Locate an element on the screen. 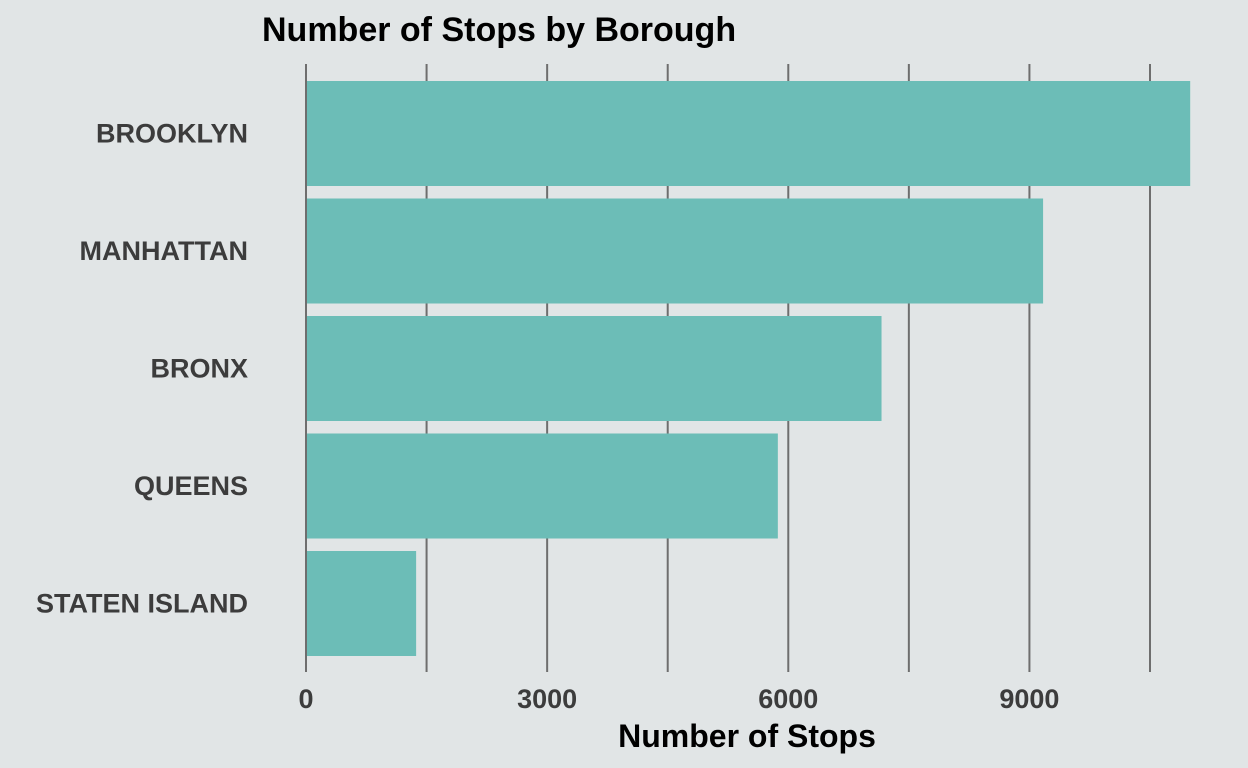 This screenshot has height=768, width=1248. chart-title: Number of Stops by Borough is located at coordinates (499, 30).